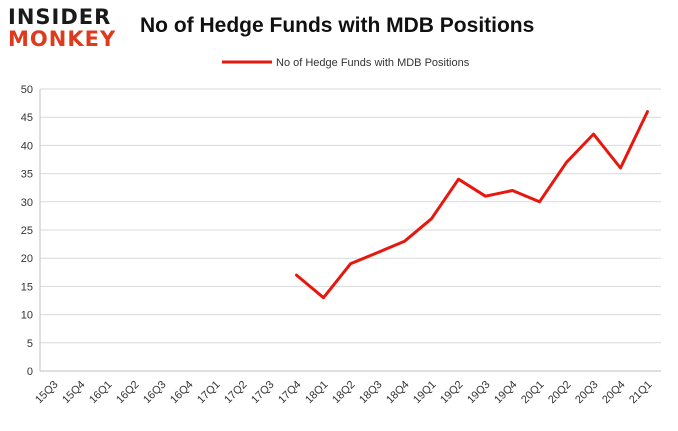  I want to click on y-tick-label: 25, so click(27, 231).